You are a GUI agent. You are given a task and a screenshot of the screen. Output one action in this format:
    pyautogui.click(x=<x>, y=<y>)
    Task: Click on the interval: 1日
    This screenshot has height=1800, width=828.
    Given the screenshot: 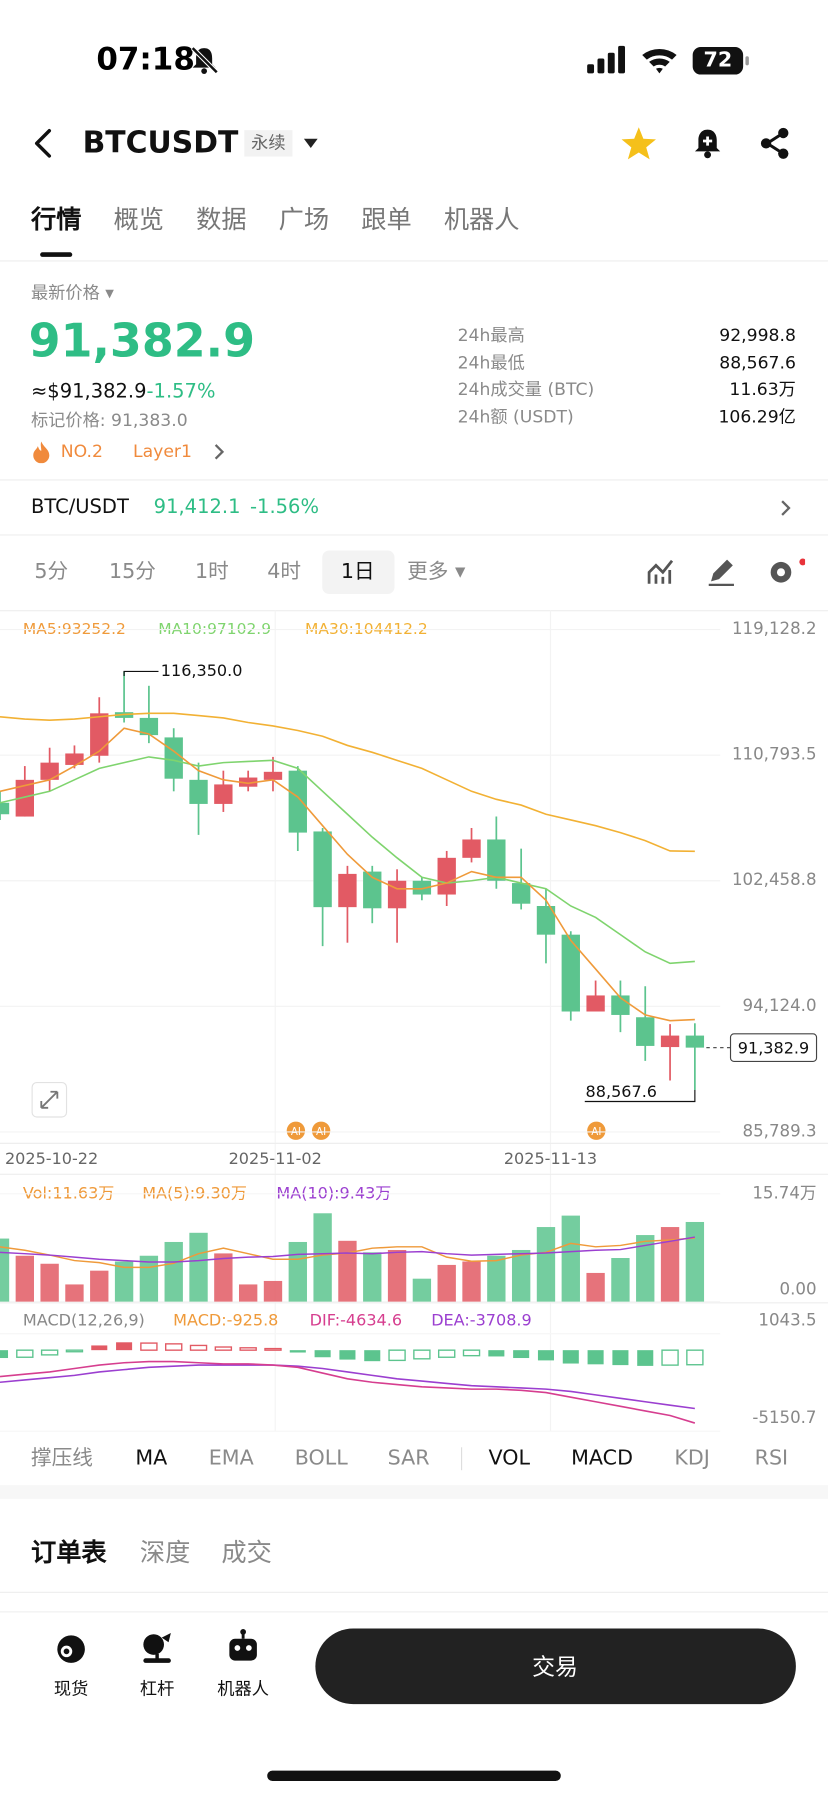 What is the action you would take?
    pyautogui.click(x=357, y=571)
    